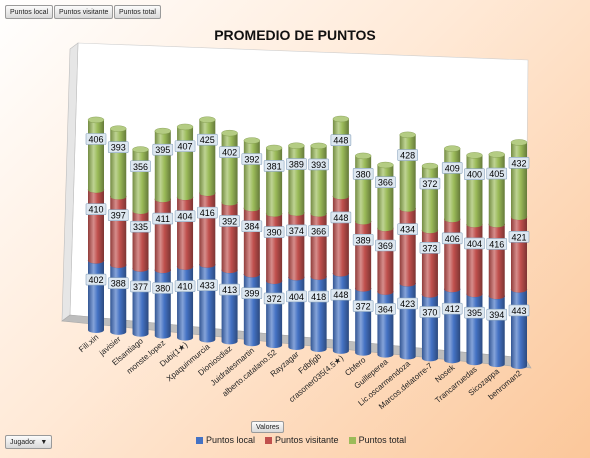 Image resolution: width=590 pixels, height=458 pixels. Describe the element at coordinates (496, 315) in the screenshot. I see `data-label-text: 394` at that location.